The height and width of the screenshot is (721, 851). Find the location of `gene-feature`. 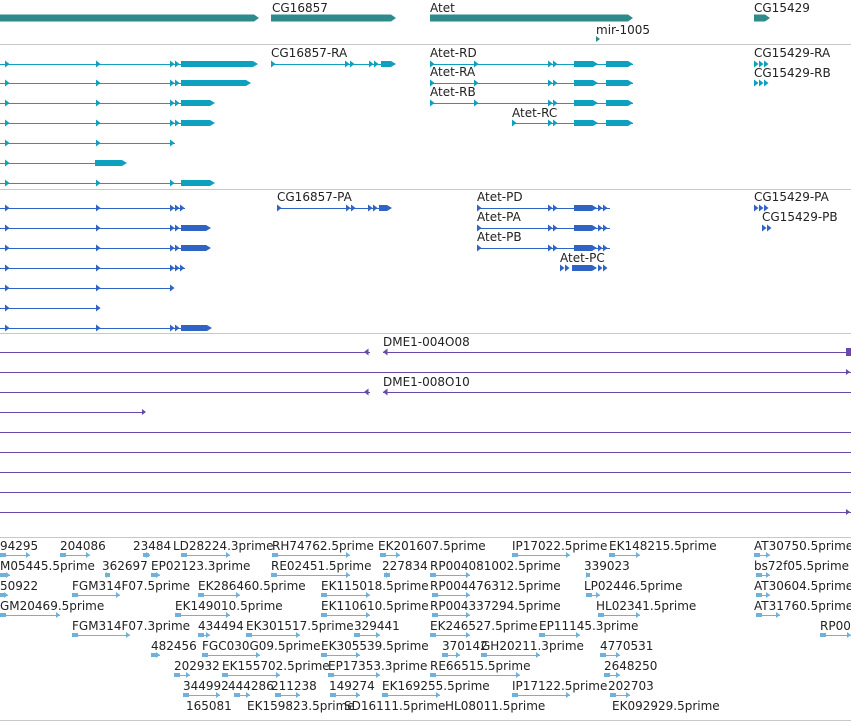

gene-feature is located at coordinates (129, 18).